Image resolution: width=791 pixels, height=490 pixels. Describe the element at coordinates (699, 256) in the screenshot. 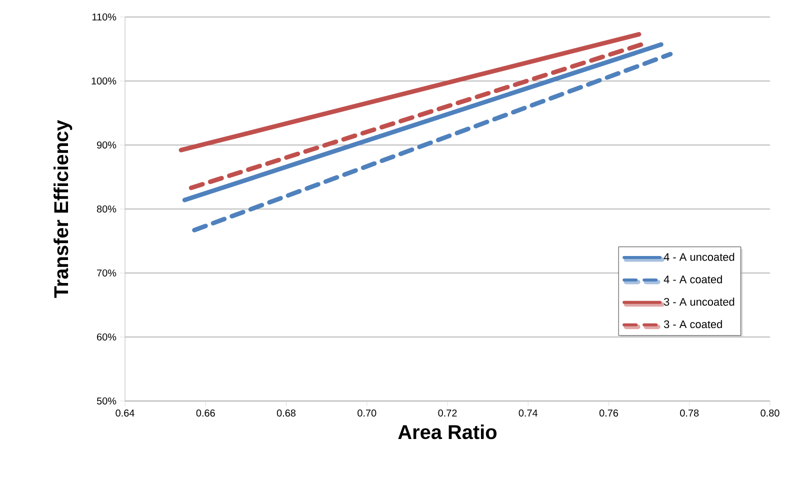

I see `legend-label: 4 - A uncoated` at that location.